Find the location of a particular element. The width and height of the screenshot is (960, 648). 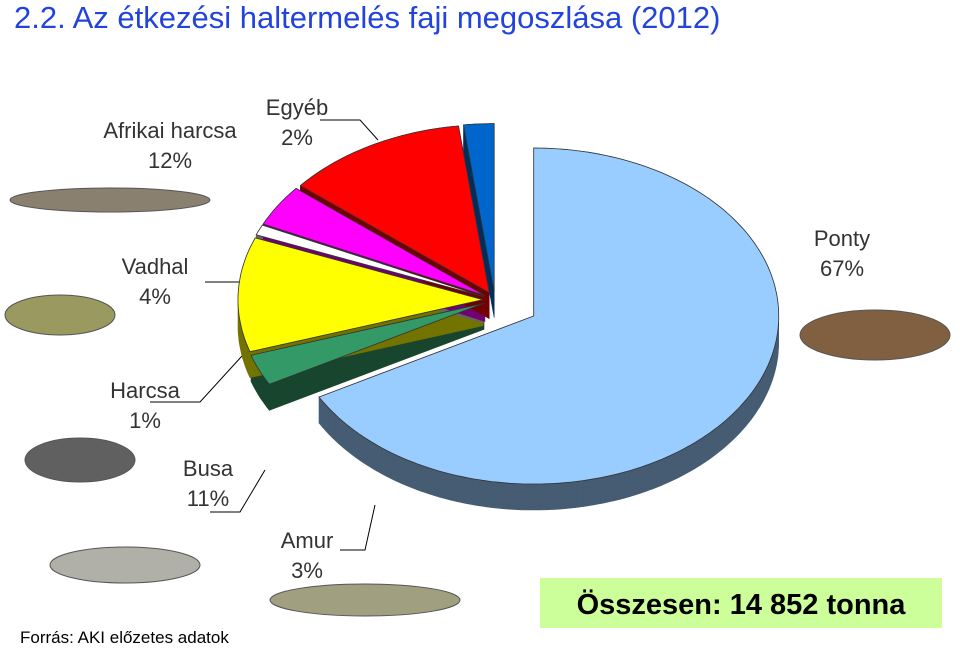

value-label: 1% is located at coordinates (145, 420).